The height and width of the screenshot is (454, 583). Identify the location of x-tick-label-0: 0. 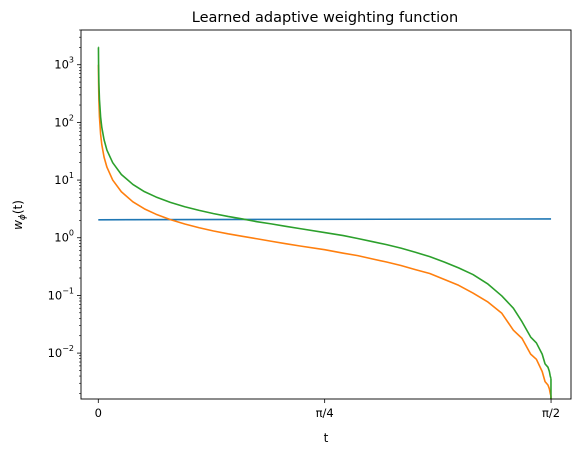
(98, 413).